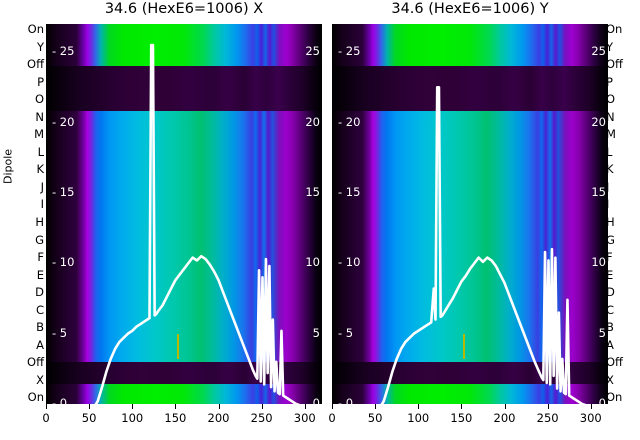  What do you see at coordinates (132, 418) in the screenshot?
I see `x-tick-label: 100` at bounding box center [132, 418].